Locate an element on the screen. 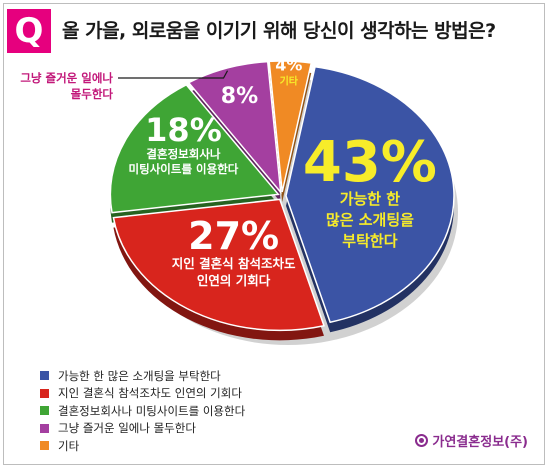 The height and width of the screenshot is (470, 550). slice-inner-label: 지인 결혼식 참석조차도 is located at coordinates (234, 263).